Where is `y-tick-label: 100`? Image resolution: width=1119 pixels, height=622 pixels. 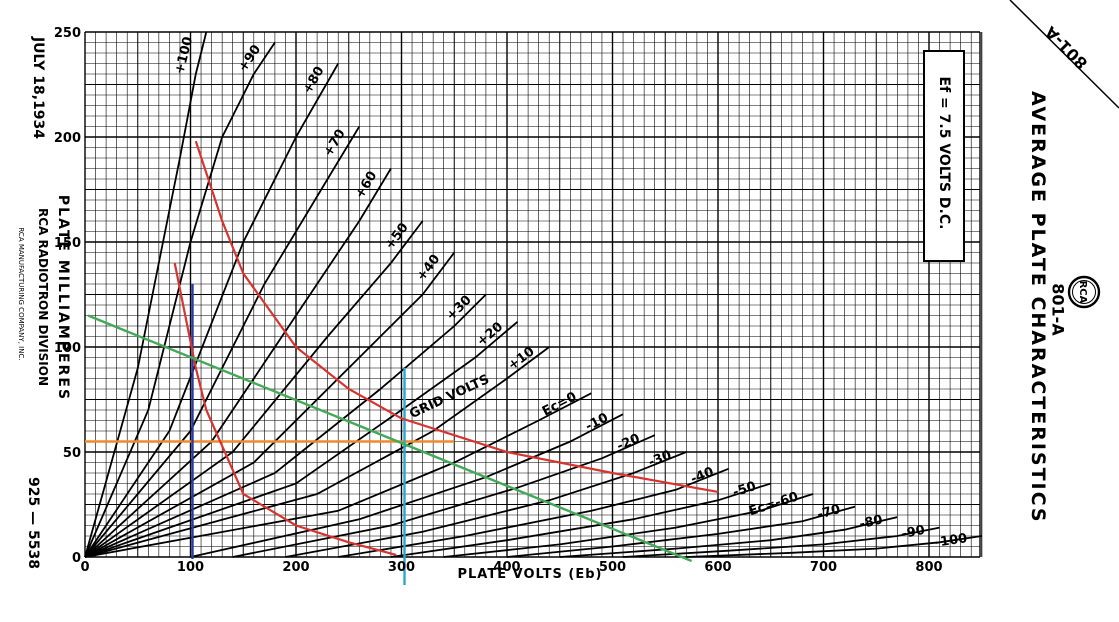
y-tick-label: 100 is located at coordinates (67, 348).